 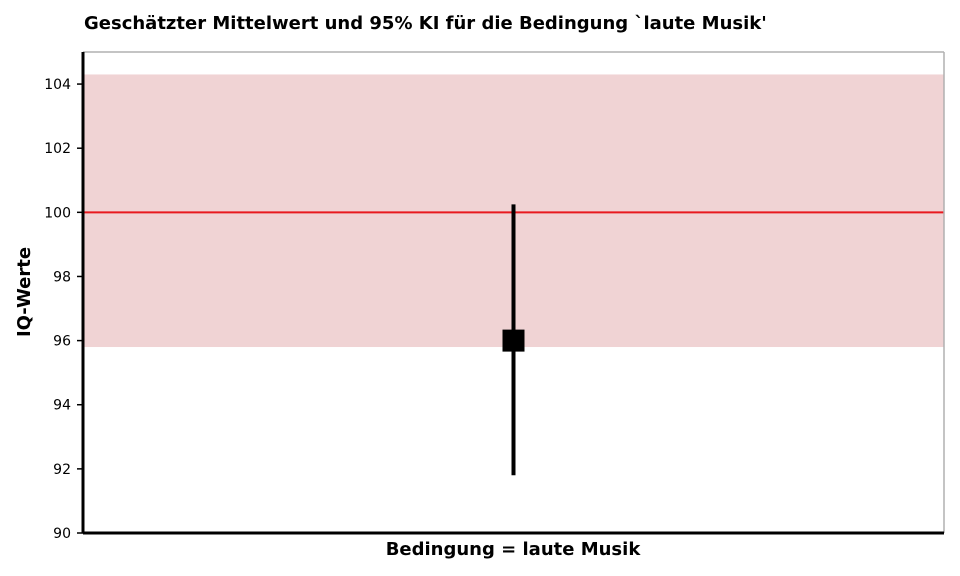 What do you see at coordinates (62, 470) in the screenshot?
I see `y-tick-label: 92` at bounding box center [62, 470].